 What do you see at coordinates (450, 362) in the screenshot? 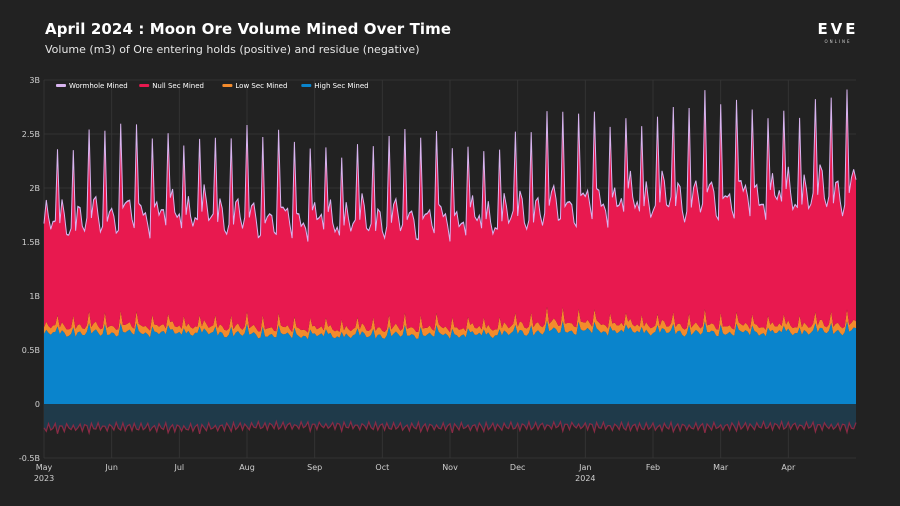
I see `series-high-sec-area` at bounding box center [450, 362].